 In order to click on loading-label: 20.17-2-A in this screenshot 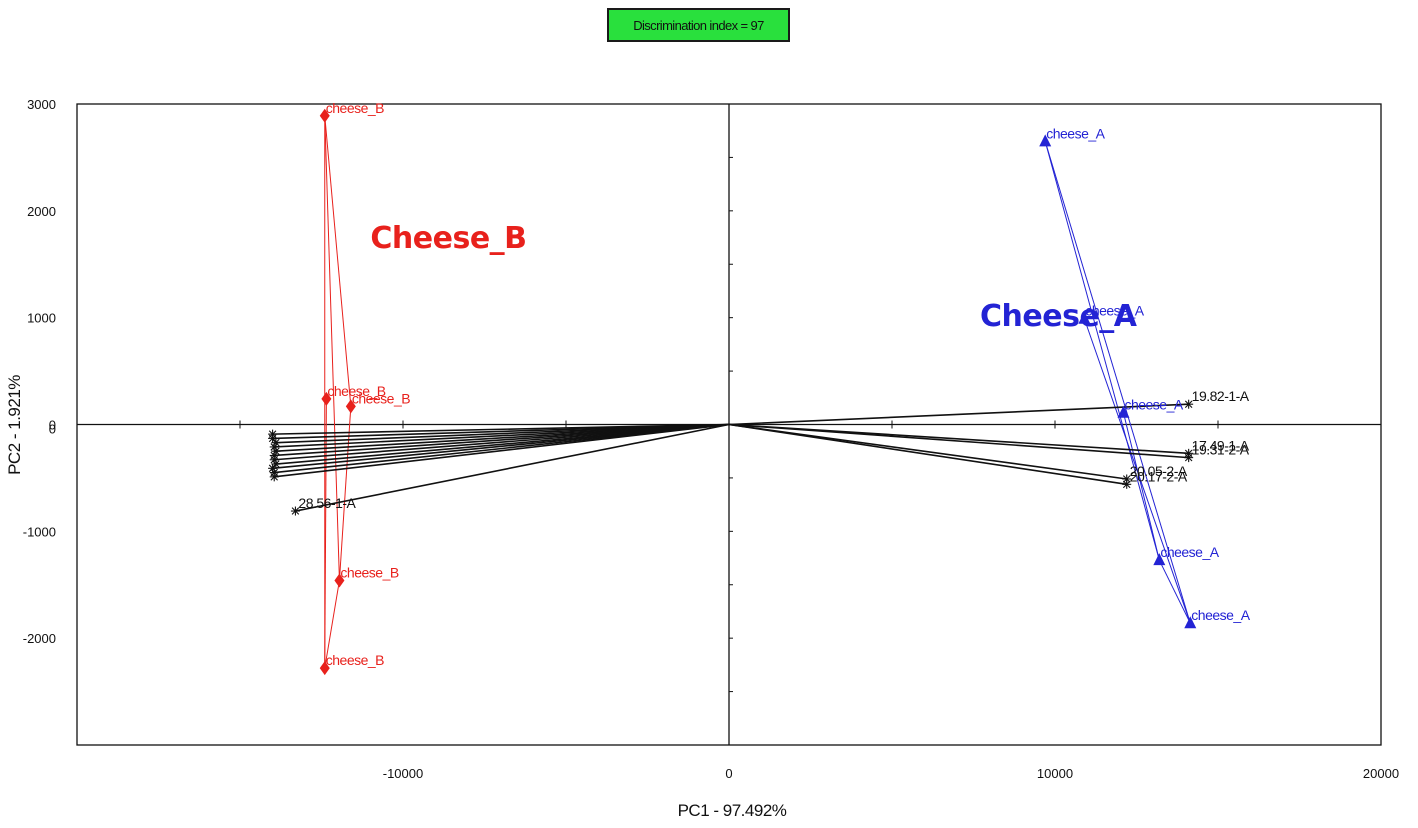, I will do `click(1159, 476)`.